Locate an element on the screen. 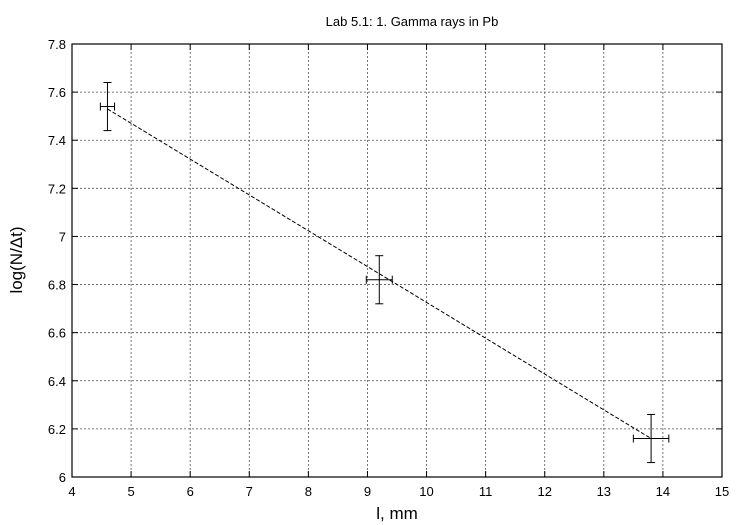 The width and height of the screenshot is (750, 525). y-tick-label: 6.8 is located at coordinates (57, 285).